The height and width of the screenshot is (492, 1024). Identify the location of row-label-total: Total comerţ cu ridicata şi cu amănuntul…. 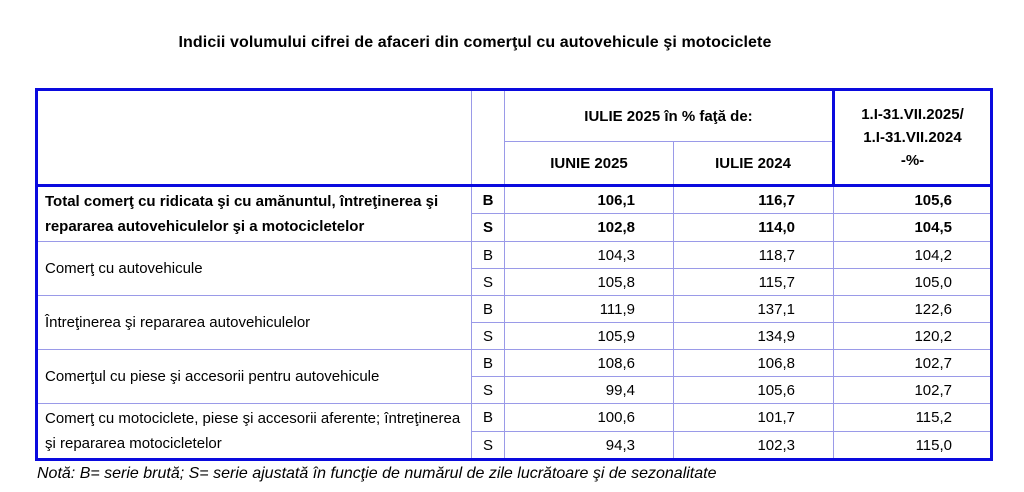
(254, 213).